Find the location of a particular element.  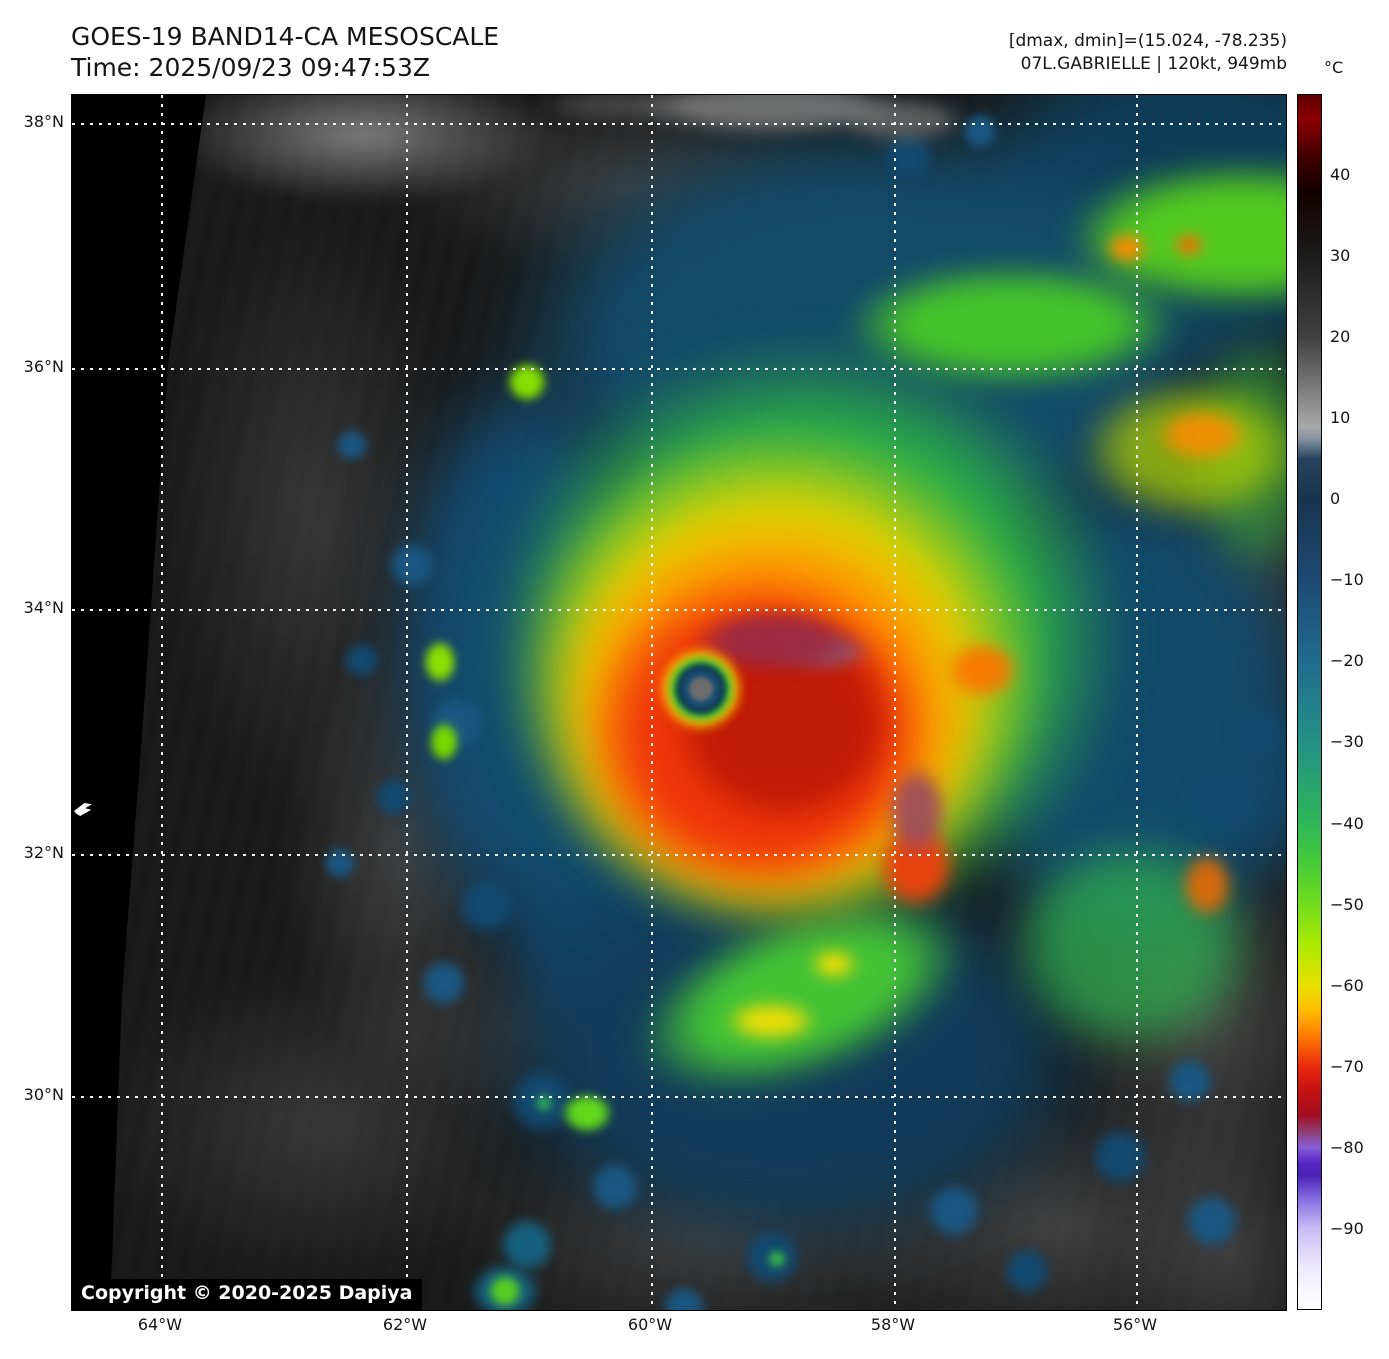

lon-tick-label: 56°W is located at coordinates (1135, 1324).